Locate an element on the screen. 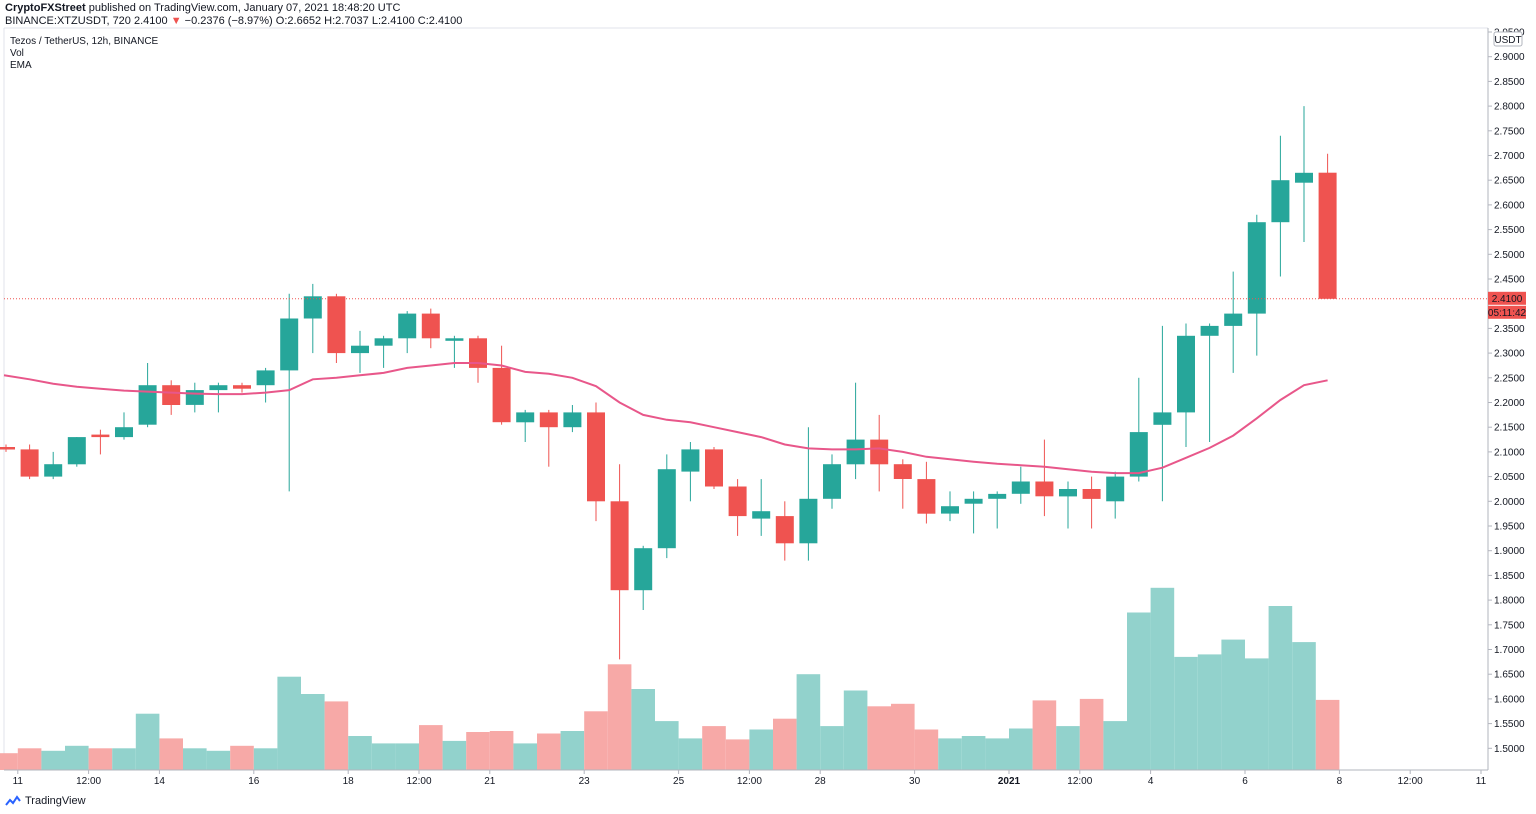 This screenshot has width=1536, height=814. price-tick-label: 2.6500 is located at coordinates (1509, 181).